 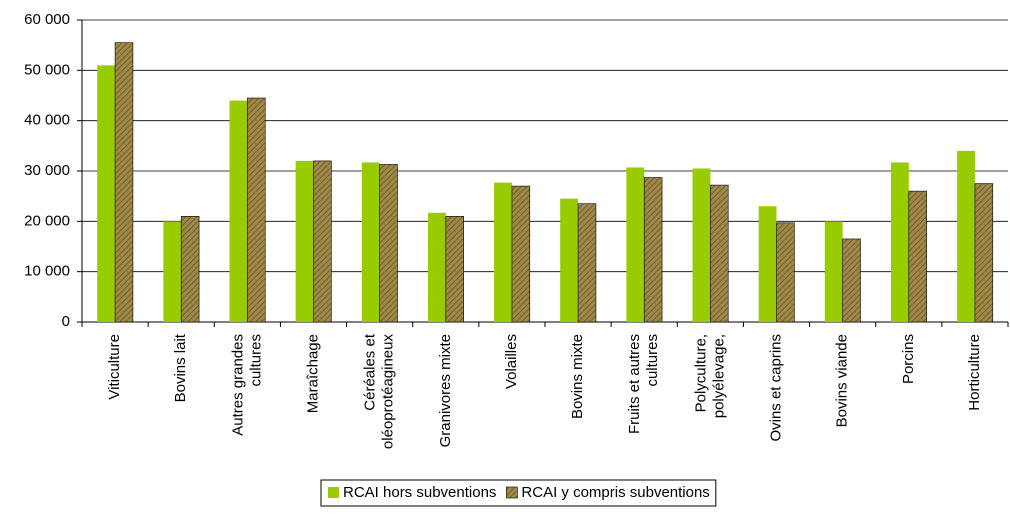 I want to click on x-tick-label: Granivores mixte, so click(x=445, y=390).